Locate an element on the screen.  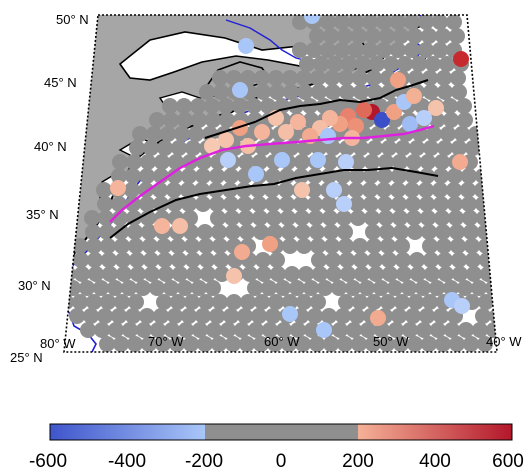
lat-label-35: 35° N is located at coordinates (42, 214).